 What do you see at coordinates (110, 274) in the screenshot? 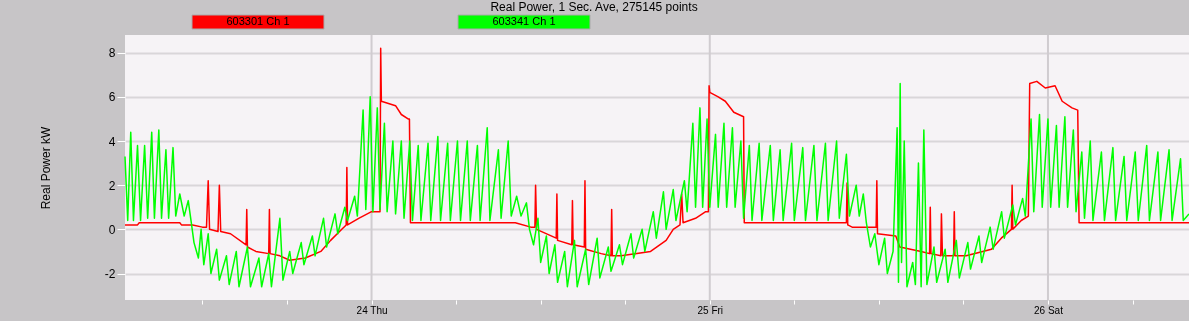
I see `y-tick-label: -2` at bounding box center [110, 274].